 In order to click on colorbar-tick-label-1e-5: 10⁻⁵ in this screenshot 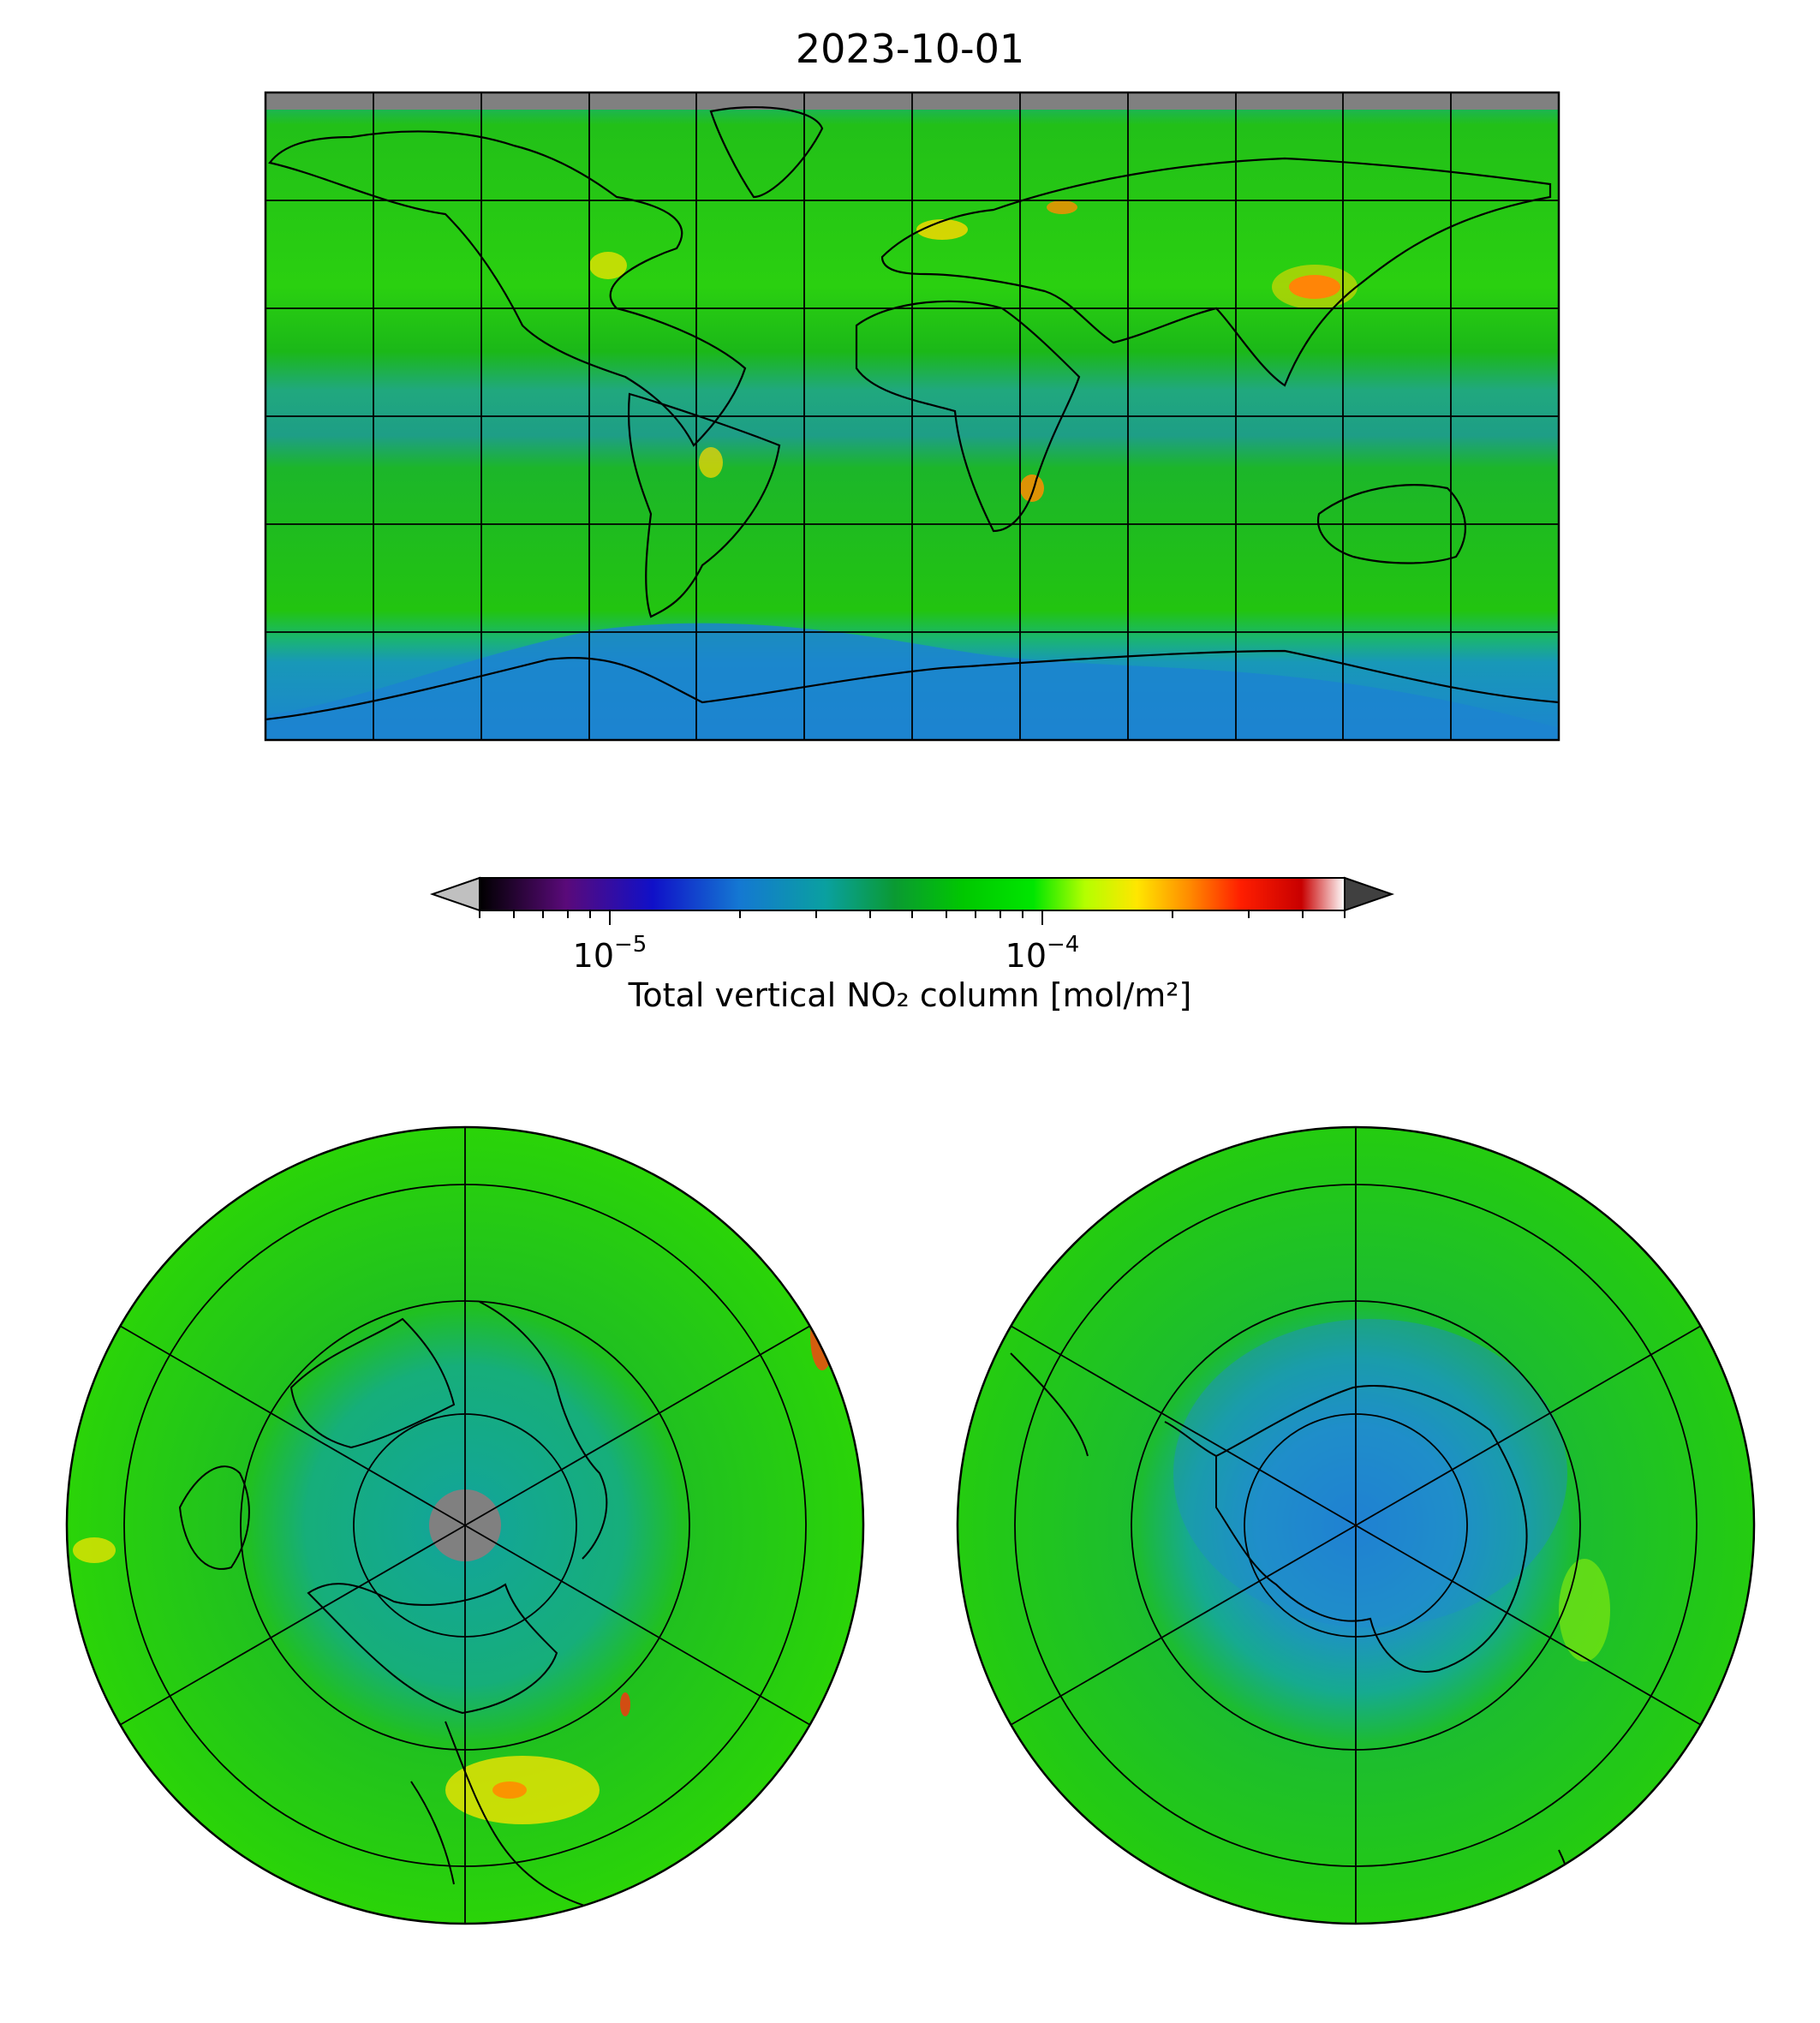, I will do `click(609, 953)`.